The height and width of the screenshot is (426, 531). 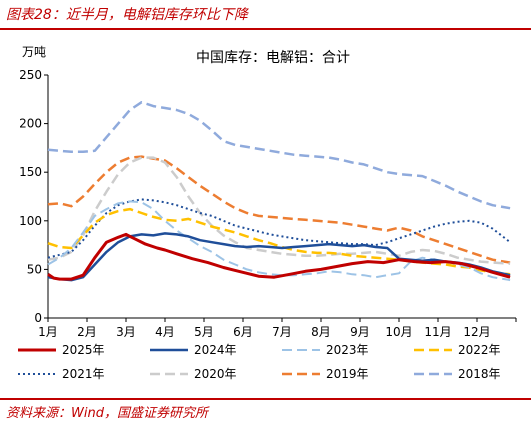 What do you see at coordinates (259, 362) in the screenshot?
I see `legend: 2025年 2024年 2023年 2022年 2021年 2020年 2019年 2018年` at bounding box center [259, 362].